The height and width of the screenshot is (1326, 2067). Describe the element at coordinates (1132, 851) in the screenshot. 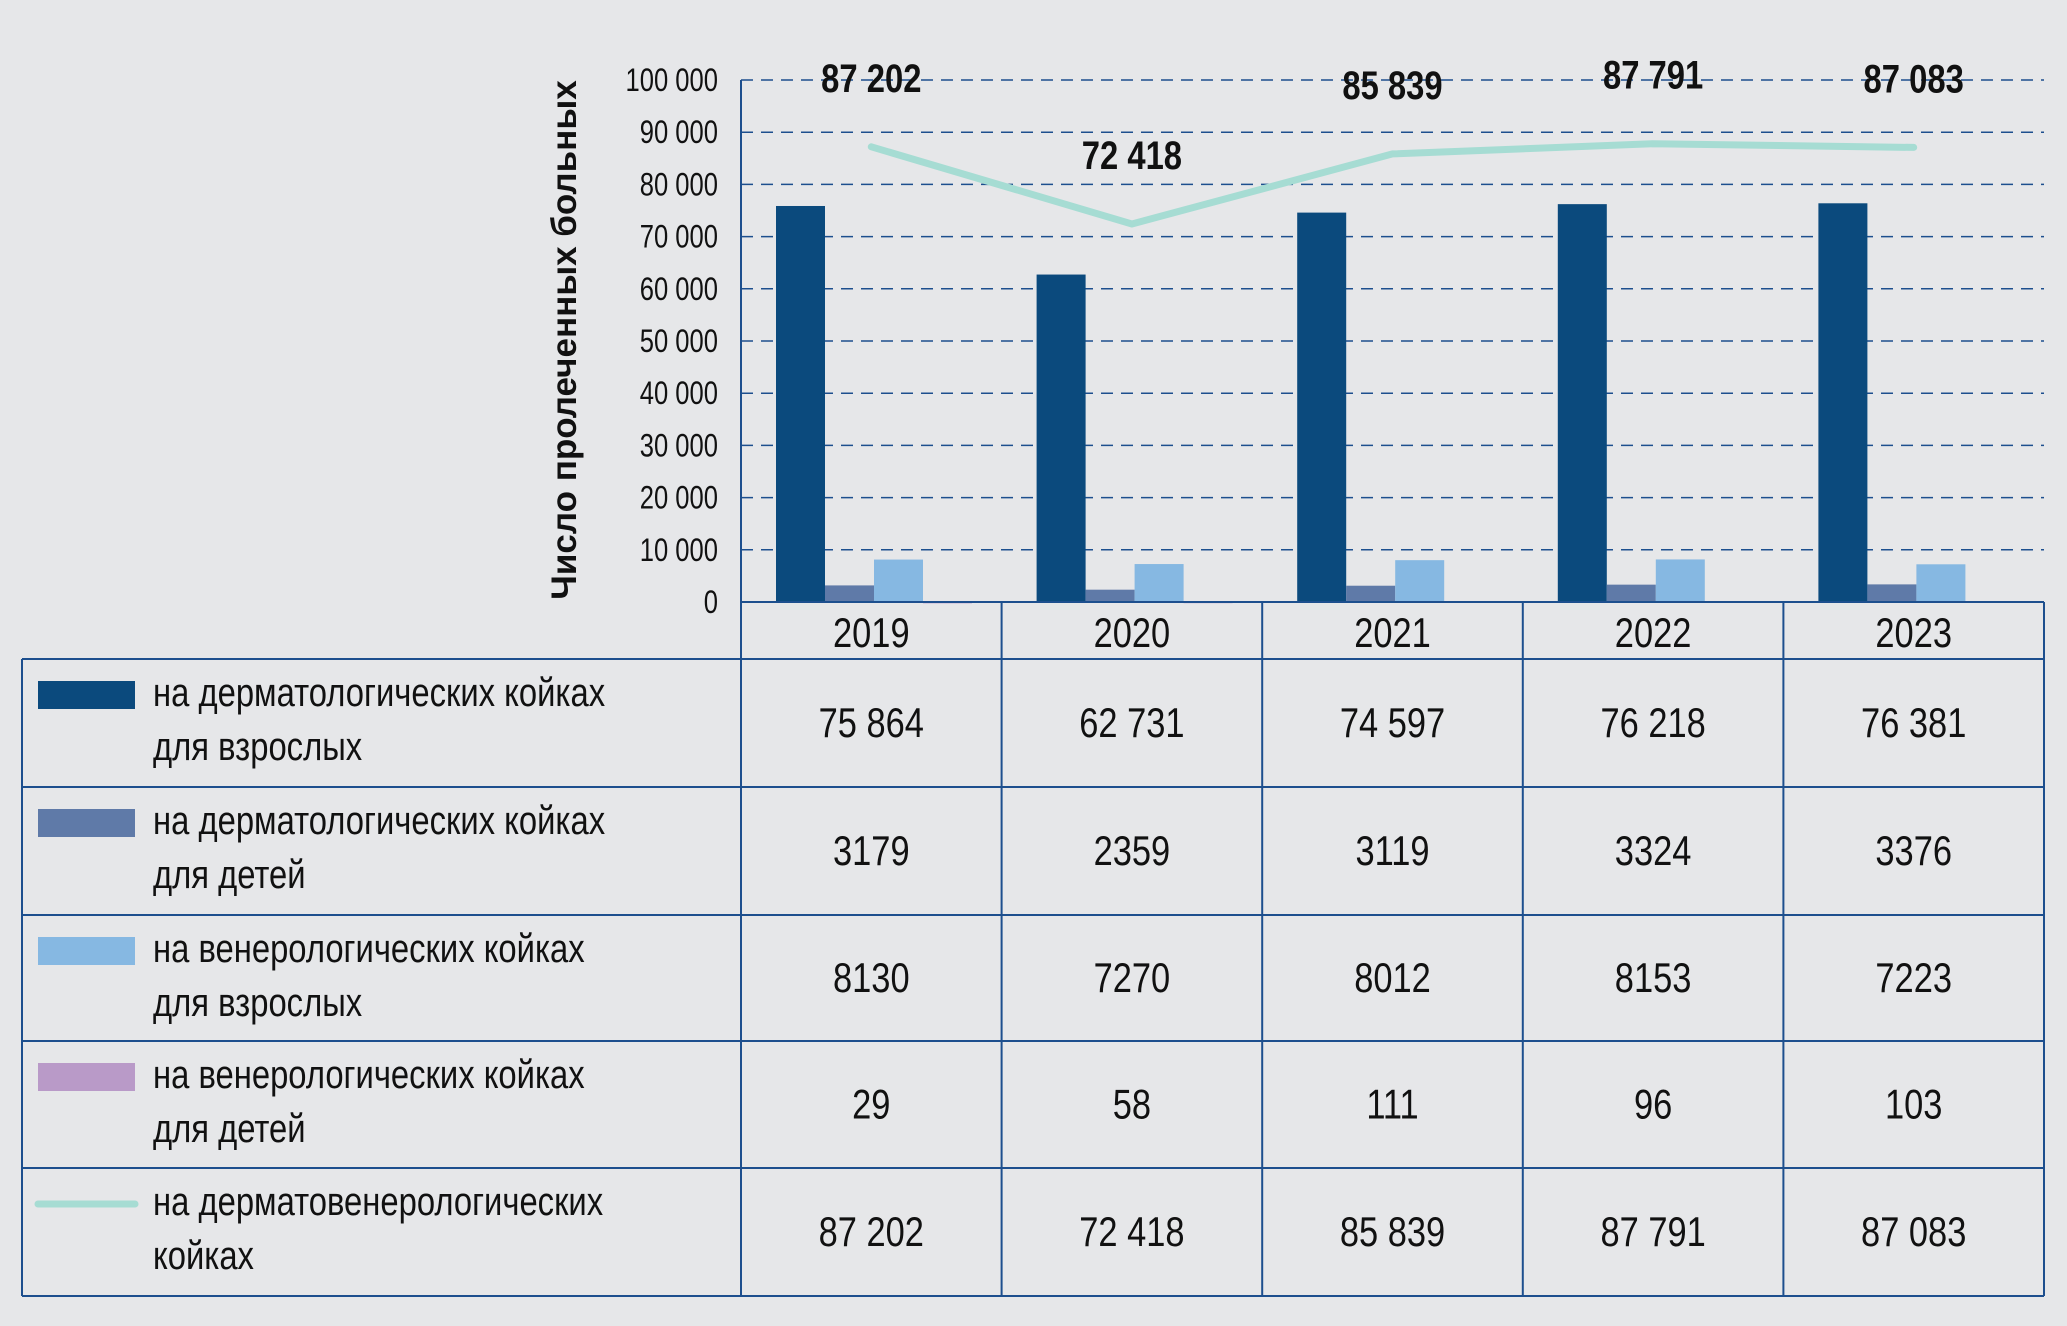

I see `table-cell-value: 2359` at that location.